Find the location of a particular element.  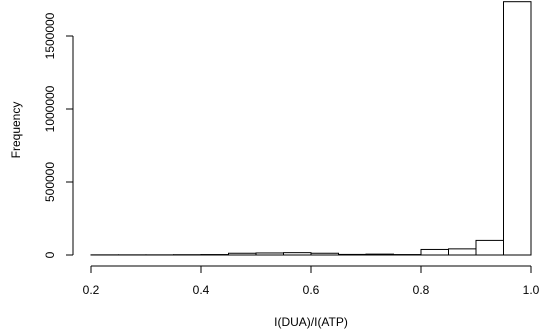

x-tick-label: 0.2 is located at coordinates (91, 290).